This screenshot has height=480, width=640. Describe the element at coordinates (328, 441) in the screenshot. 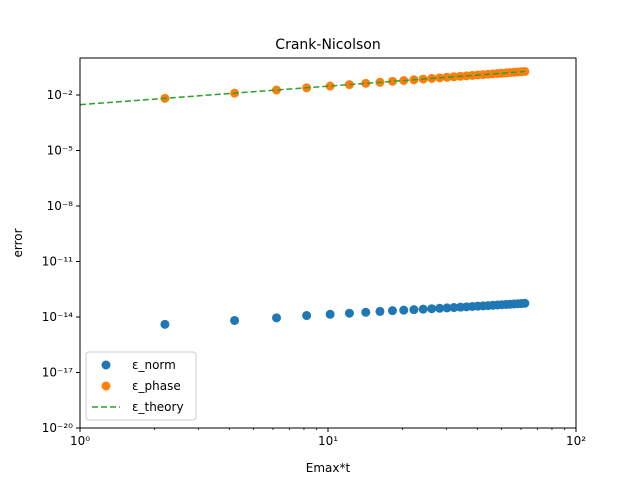

I see `x-tick-label: 10¹` at that location.